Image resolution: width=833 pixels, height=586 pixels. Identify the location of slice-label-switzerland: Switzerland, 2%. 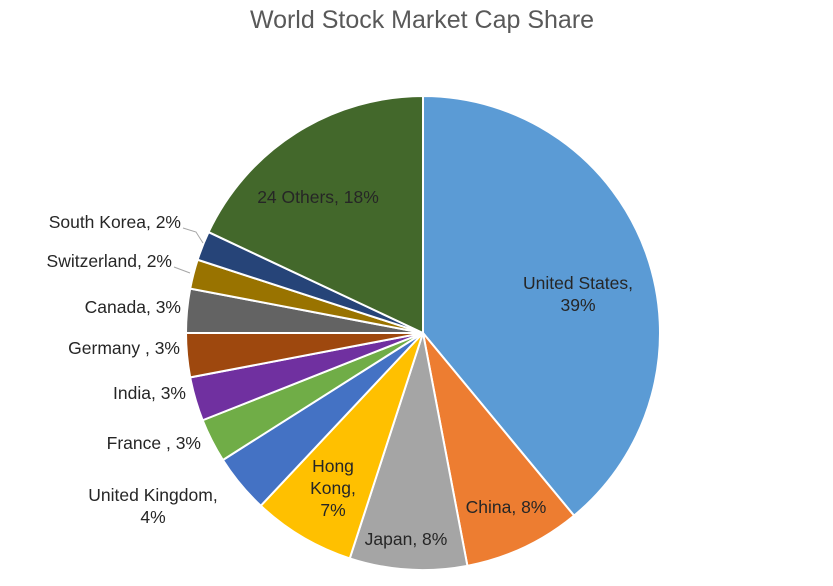
(109, 261).